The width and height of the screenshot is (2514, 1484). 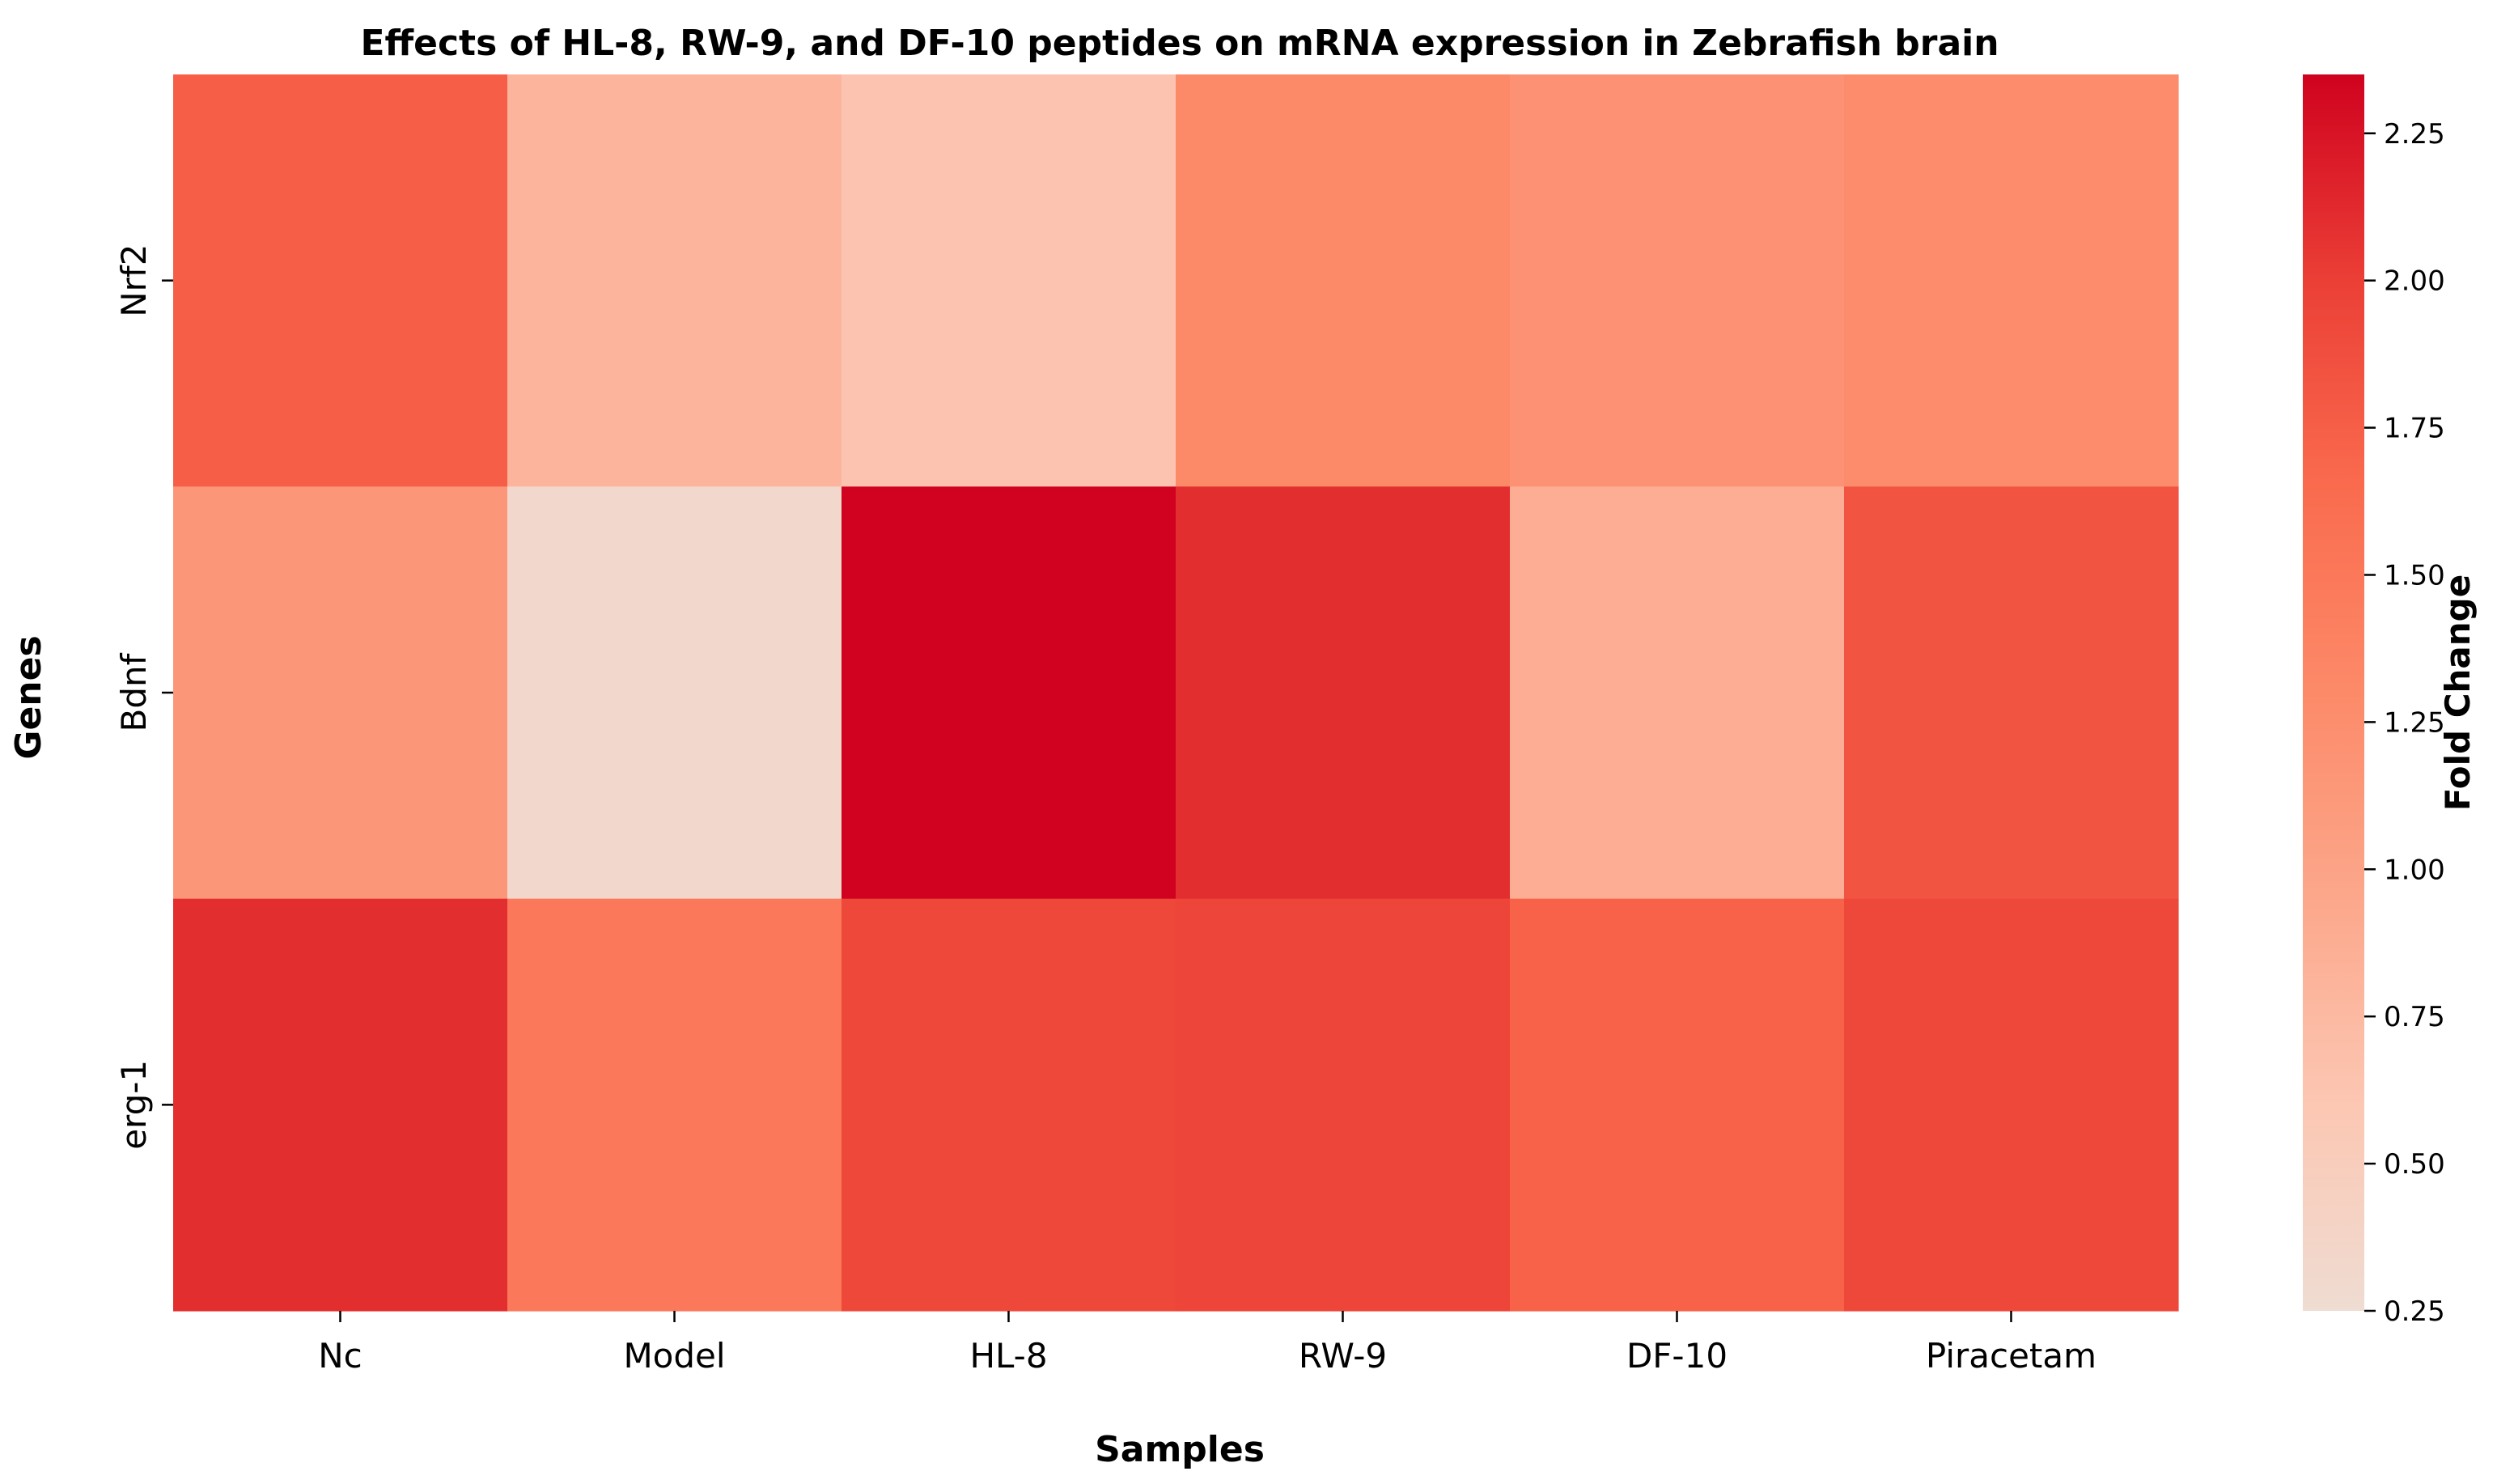 What do you see at coordinates (2011, 1356) in the screenshot?
I see `x-tick-label: Piracetam` at bounding box center [2011, 1356].